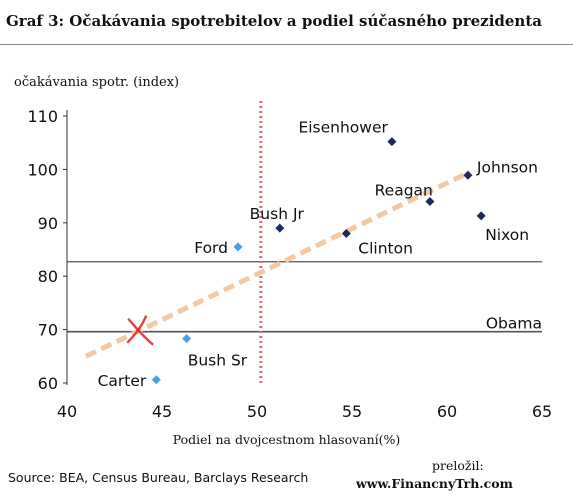 The height and width of the screenshot is (495, 573). What do you see at coordinates (238, 247) in the screenshot?
I see `data-point-ford` at bounding box center [238, 247].